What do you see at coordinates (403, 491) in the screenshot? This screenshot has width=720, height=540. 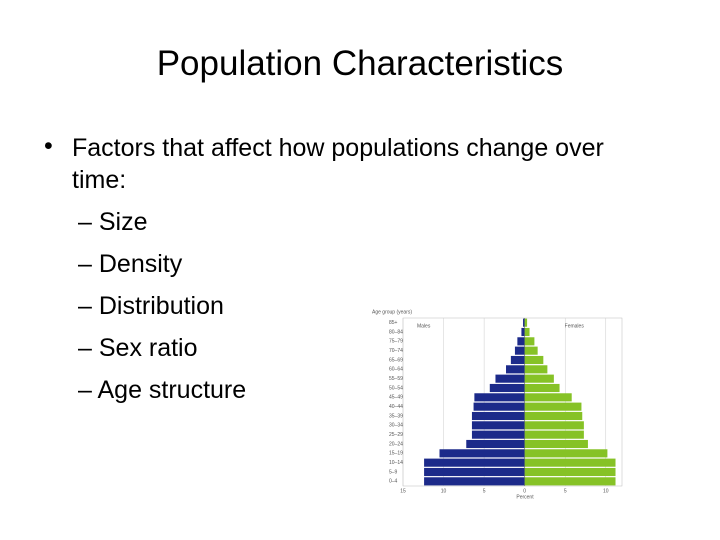 I see `x-tick-label: 15` at bounding box center [403, 491].